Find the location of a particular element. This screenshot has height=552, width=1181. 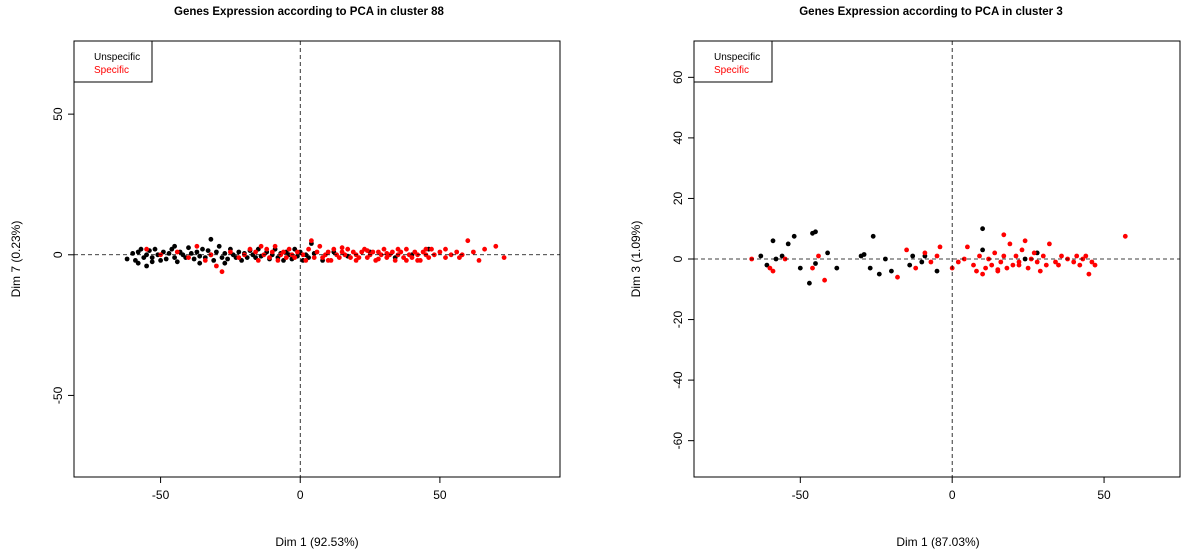

y-axis-ticks: -50 0 50 is located at coordinates (63, 255).